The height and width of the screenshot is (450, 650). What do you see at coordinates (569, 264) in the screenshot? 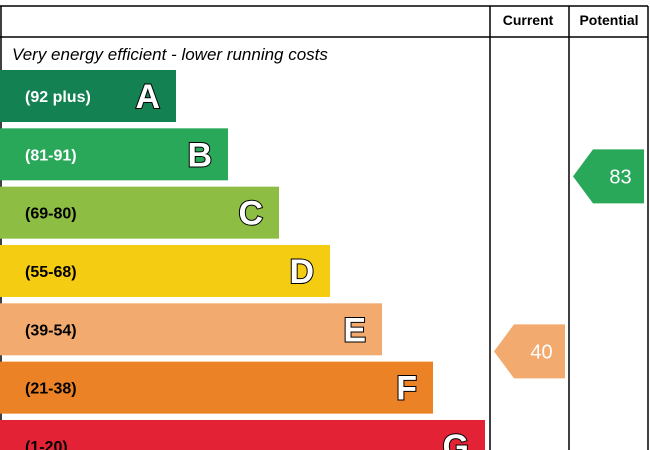
I see `ratings-group: 40 83` at bounding box center [569, 264].